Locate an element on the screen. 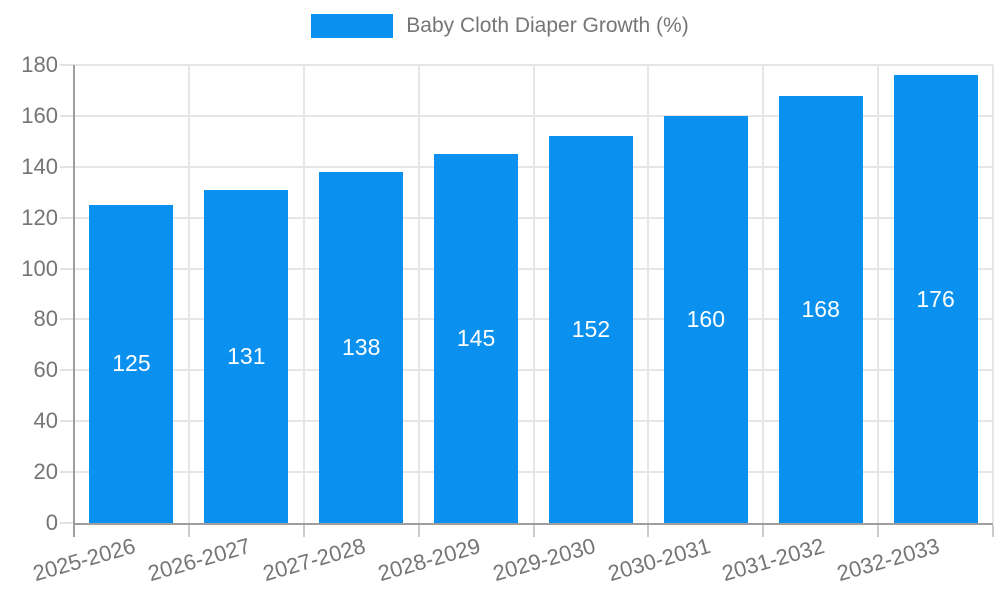  legend-swatch-icon is located at coordinates (352, 26).